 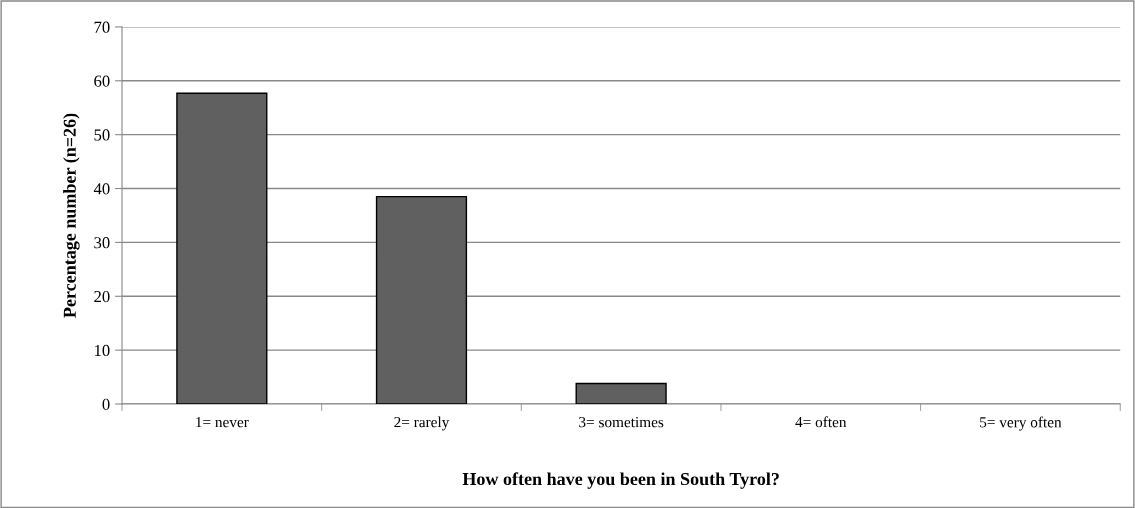 I want to click on y-tick-label: 20, so click(x=102, y=296).